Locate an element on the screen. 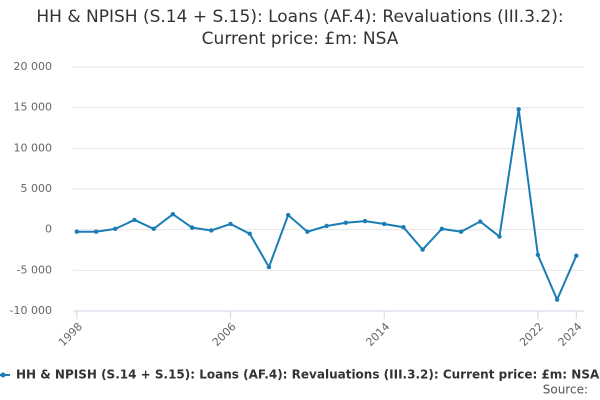 This screenshot has width=600, height=400. y-tick-label: 20 000 is located at coordinates (33, 66).